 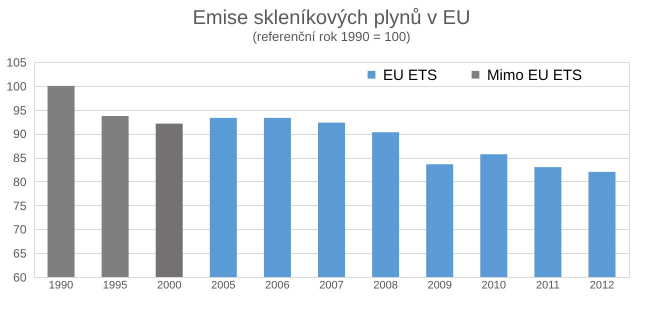 I want to click on x-tick-label: 2000, so click(x=169, y=286).